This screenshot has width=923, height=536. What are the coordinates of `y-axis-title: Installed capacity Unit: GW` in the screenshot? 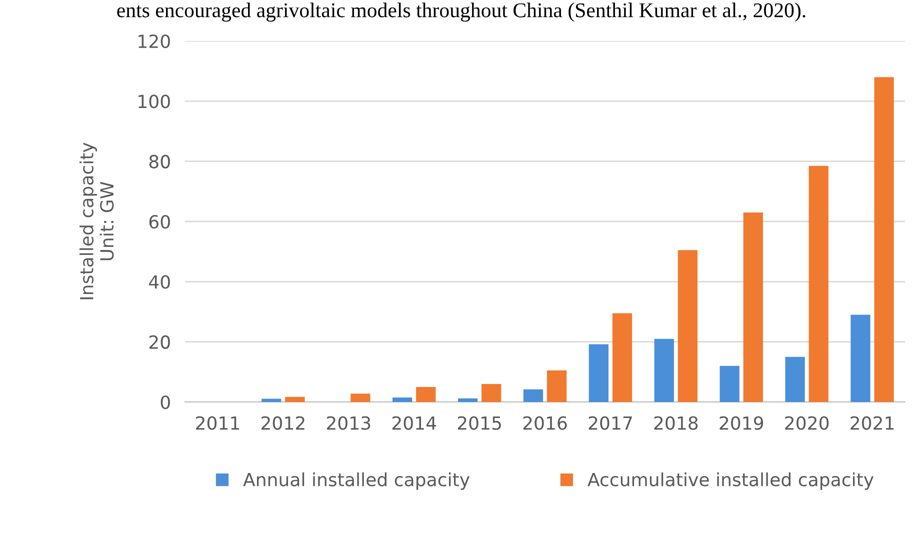 It's located at (97, 221).